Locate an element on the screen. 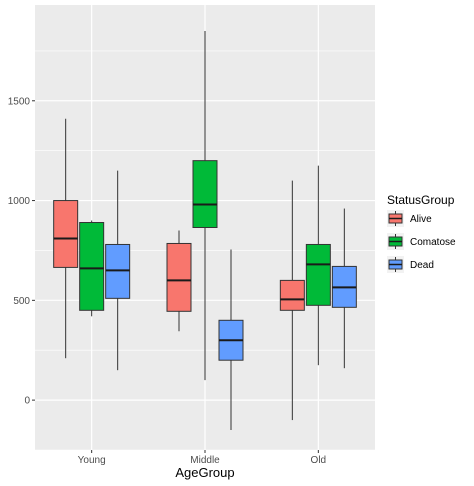 The width and height of the screenshot is (474, 486). legend-label: Dead is located at coordinates (422, 265).